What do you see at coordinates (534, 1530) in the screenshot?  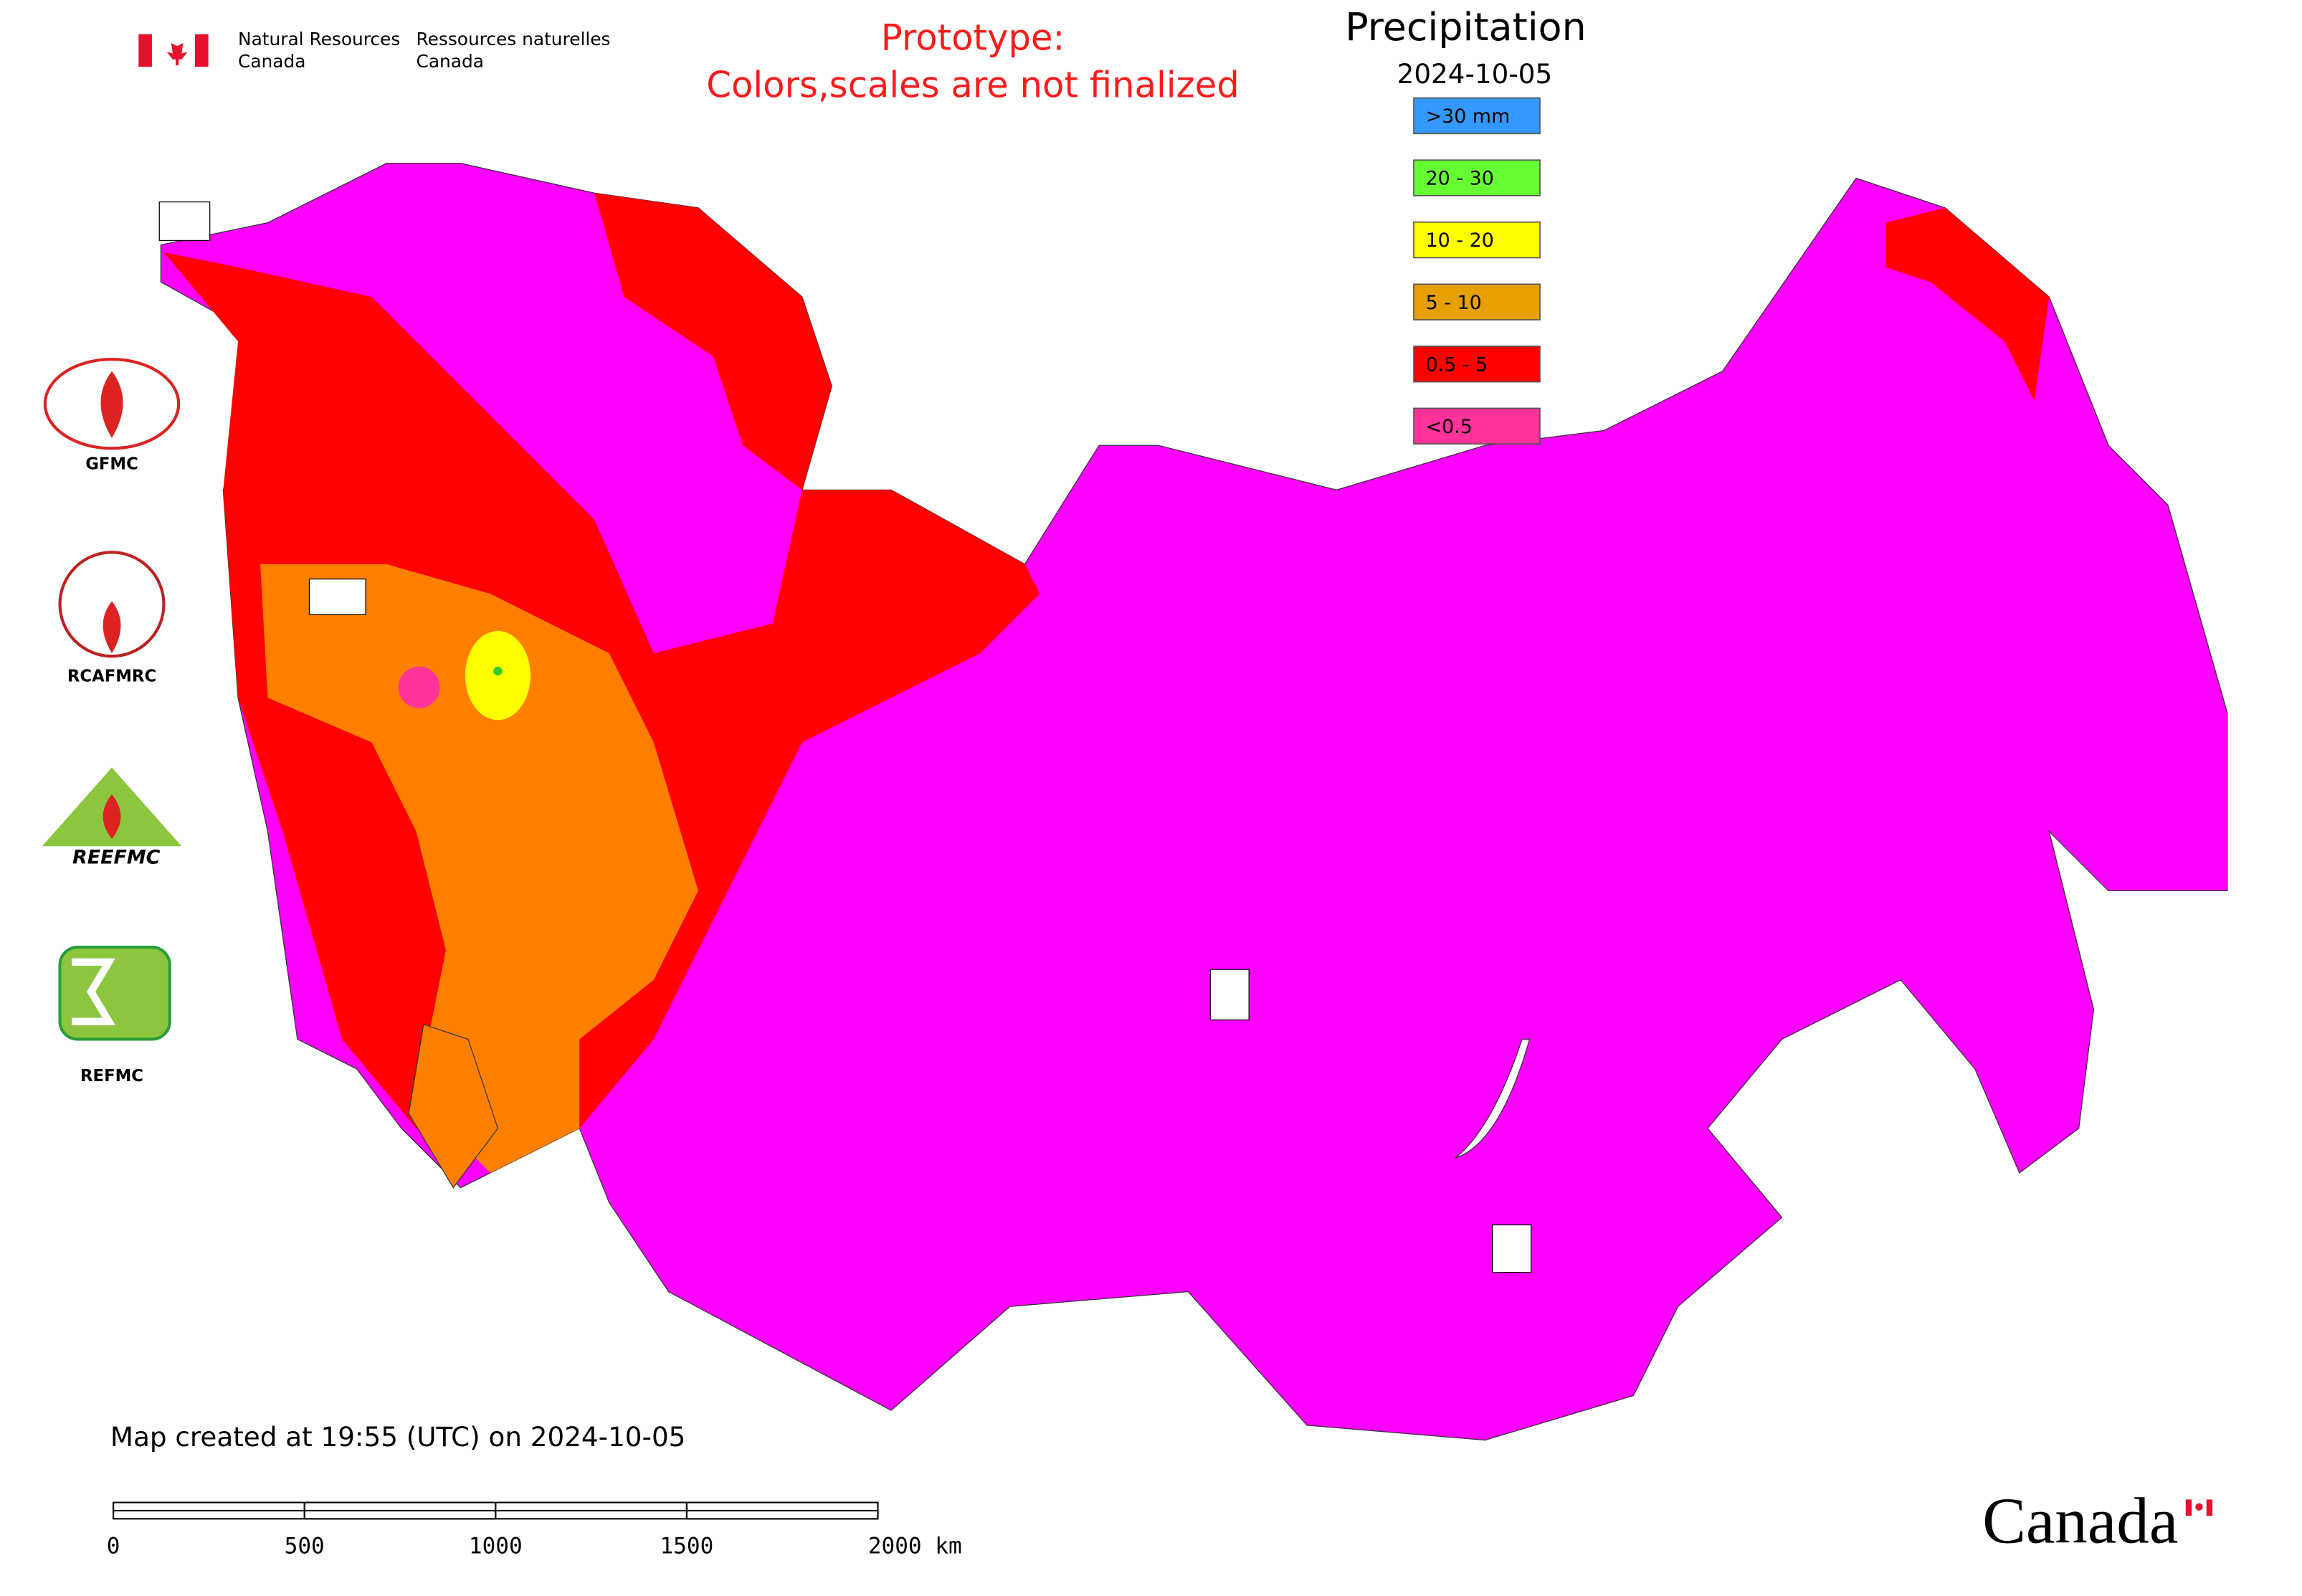 I see `scale-bar: 0 500 1000 1500 2000 km` at bounding box center [534, 1530].